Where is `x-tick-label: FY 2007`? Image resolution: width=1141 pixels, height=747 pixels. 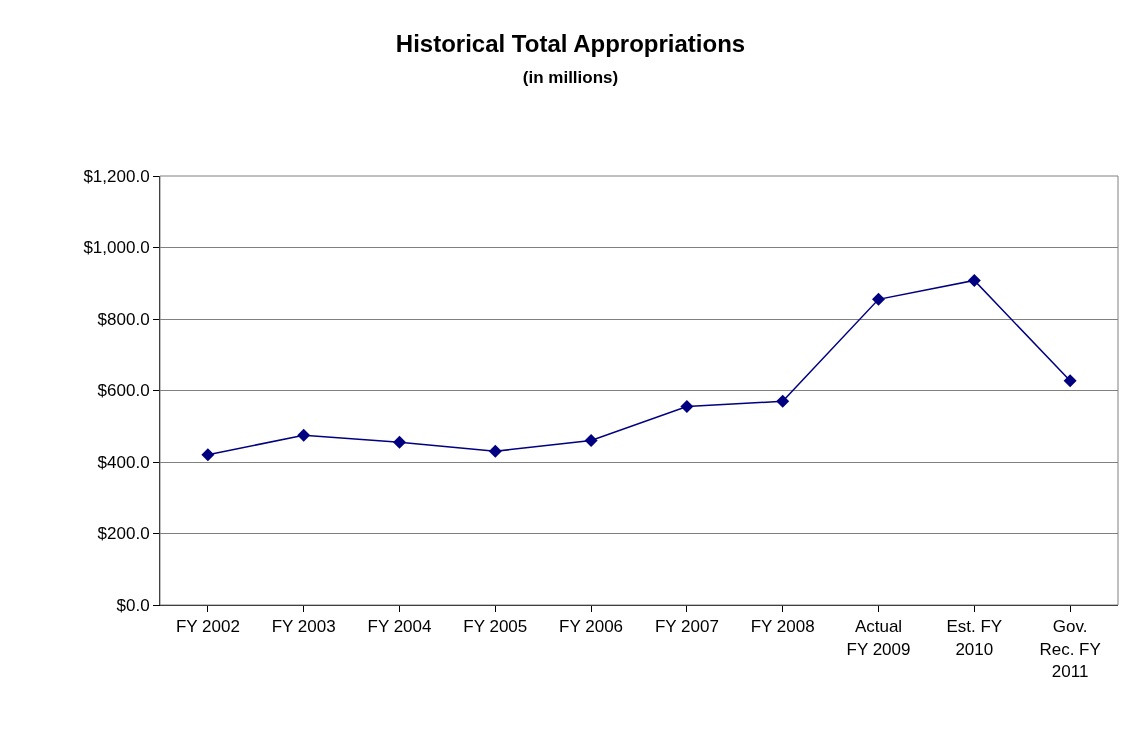
x-tick-label: FY 2007 is located at coordinates (686, 627).